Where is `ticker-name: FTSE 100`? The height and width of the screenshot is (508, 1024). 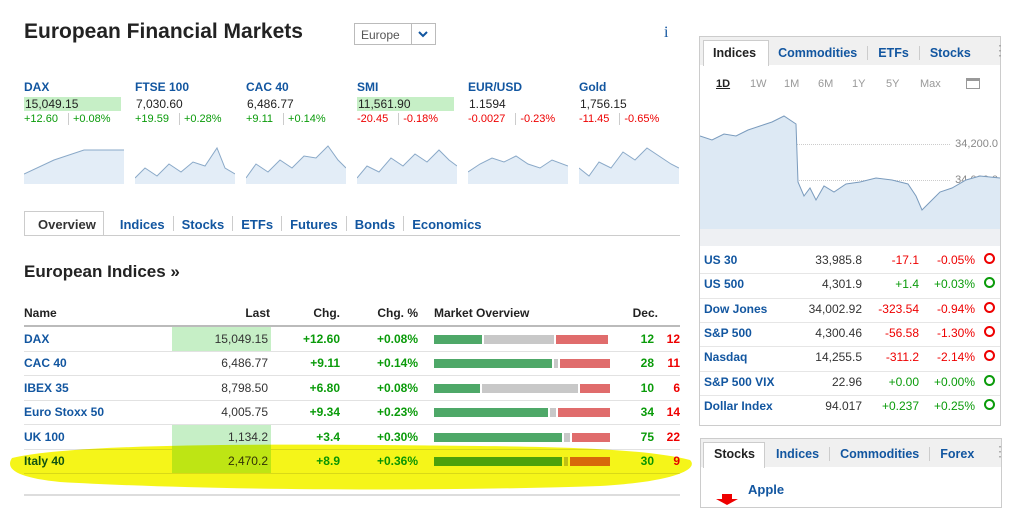 ticker-name: FTSE 100 is located at coordinates (162, 87).